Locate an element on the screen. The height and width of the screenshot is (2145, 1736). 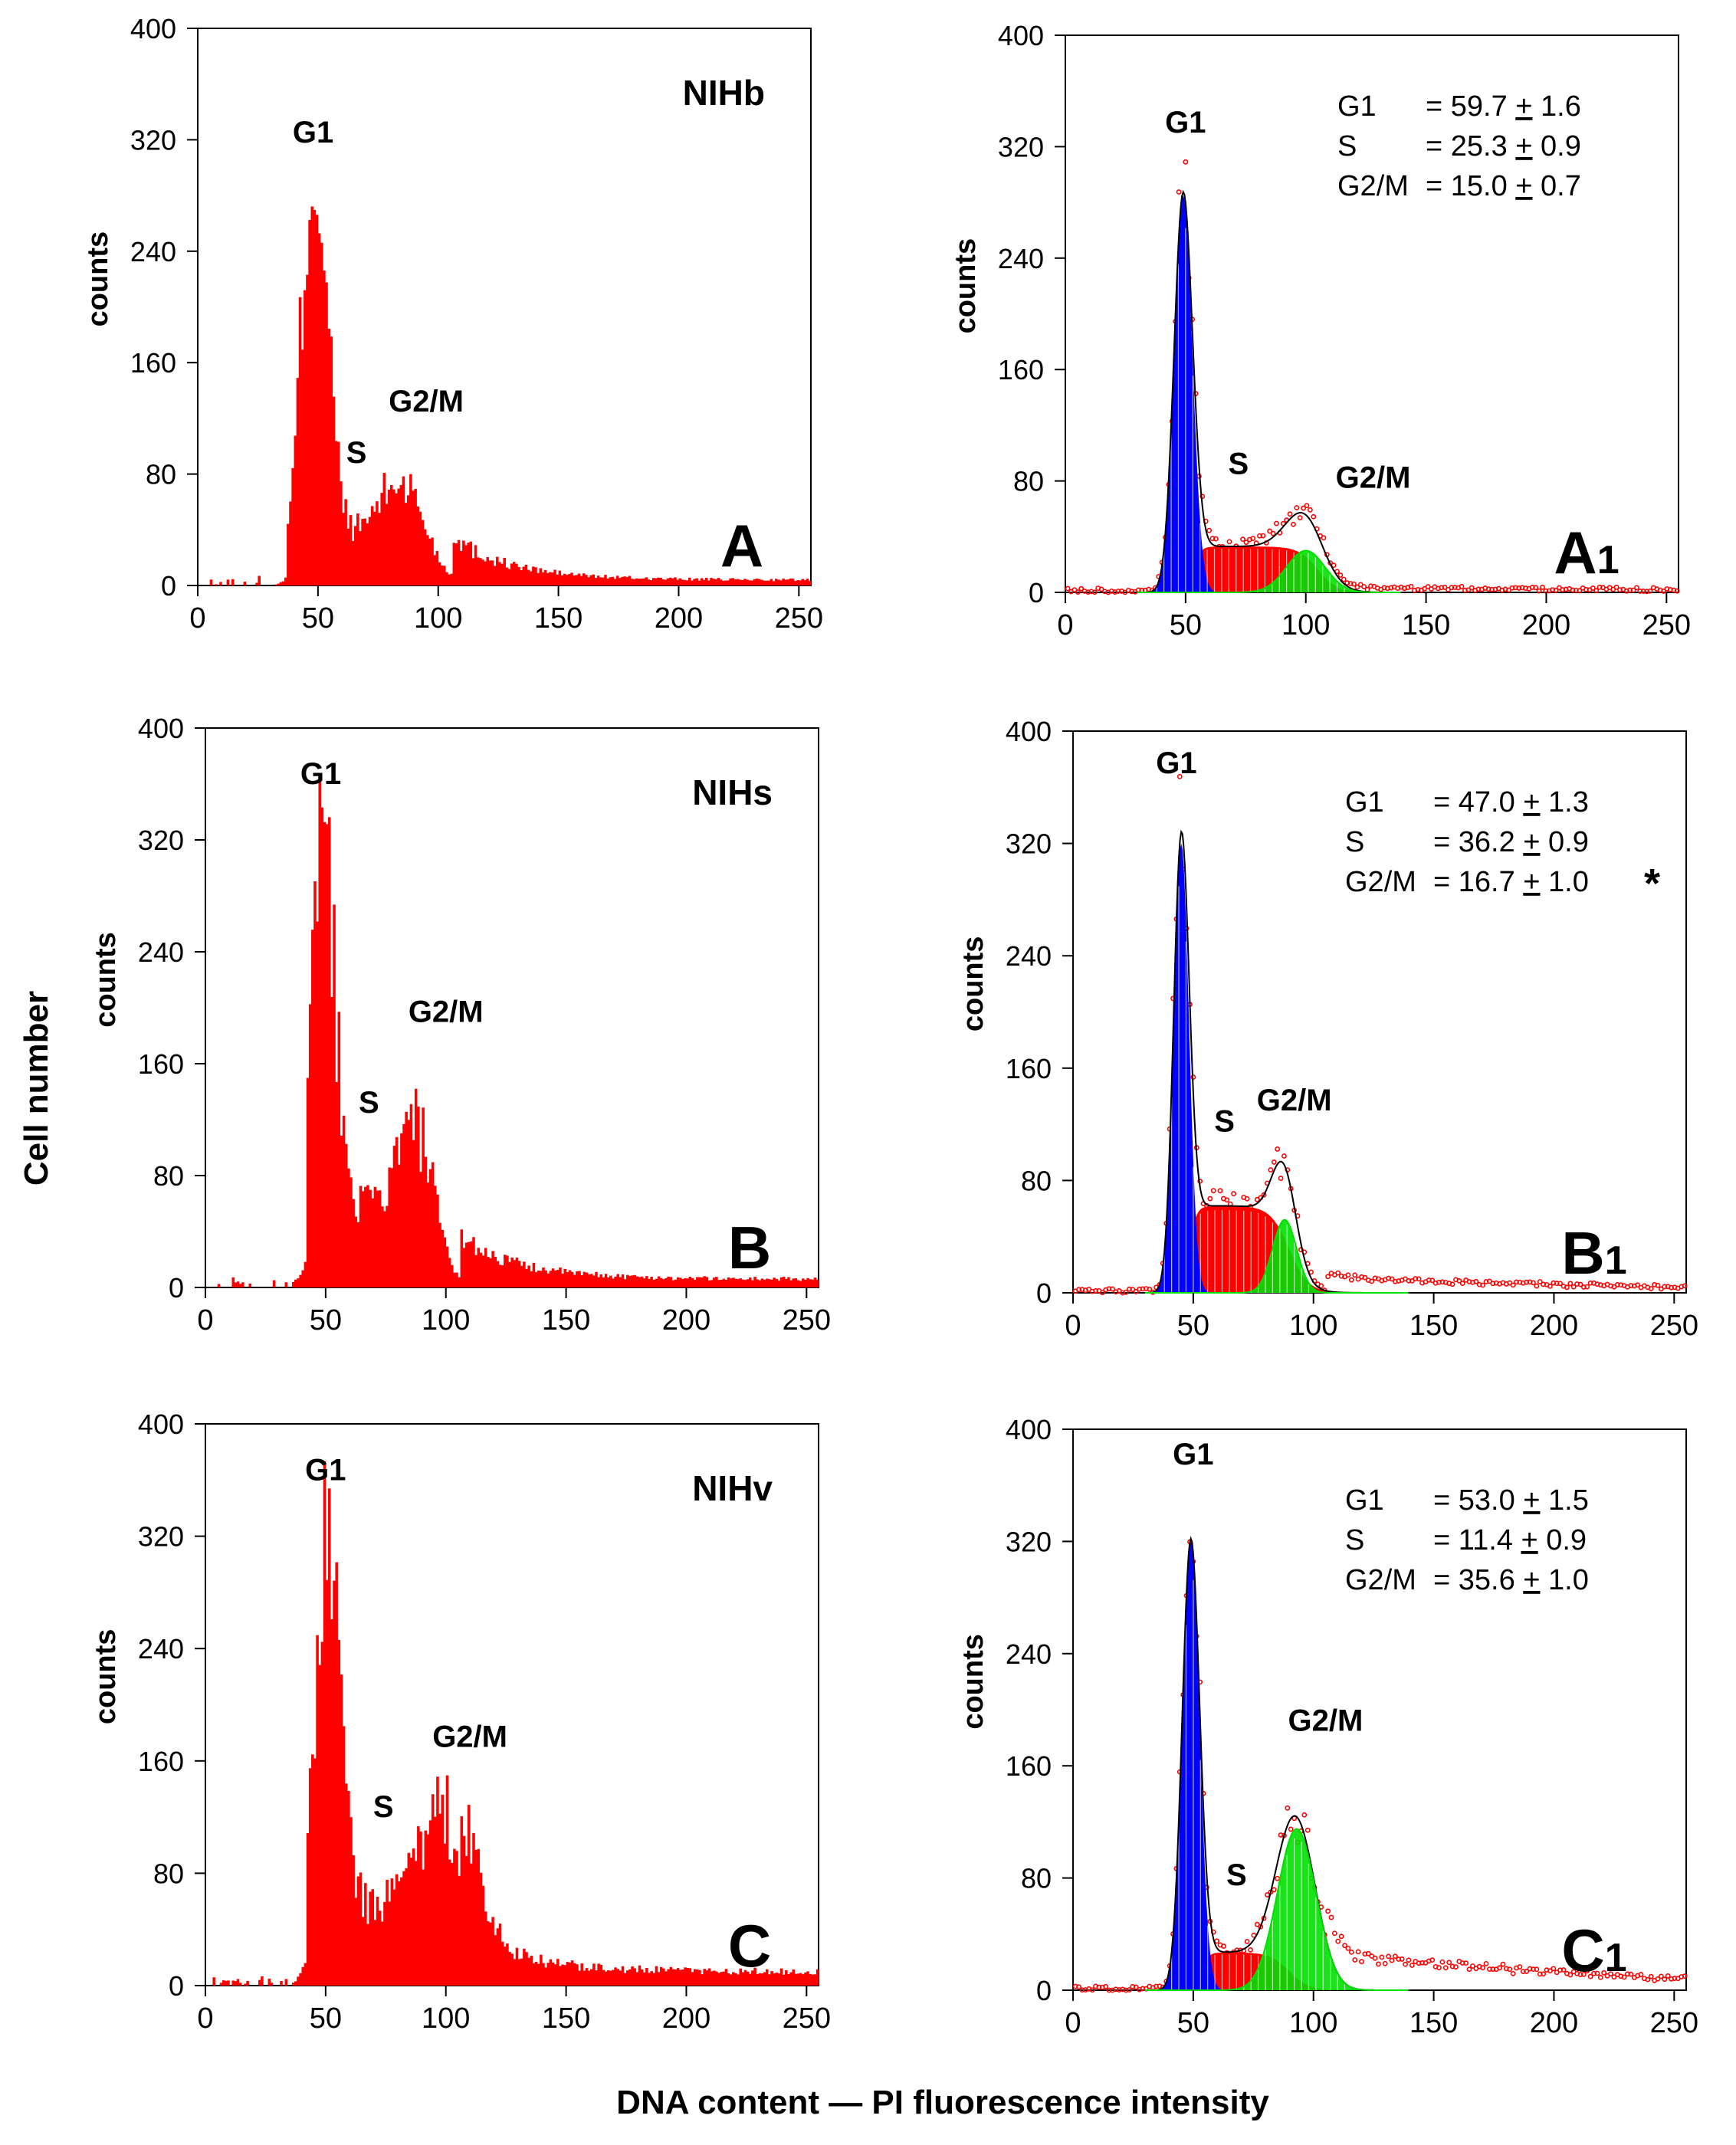
stat-g2m-label: G2/M is located at coordinates (1373, 186).